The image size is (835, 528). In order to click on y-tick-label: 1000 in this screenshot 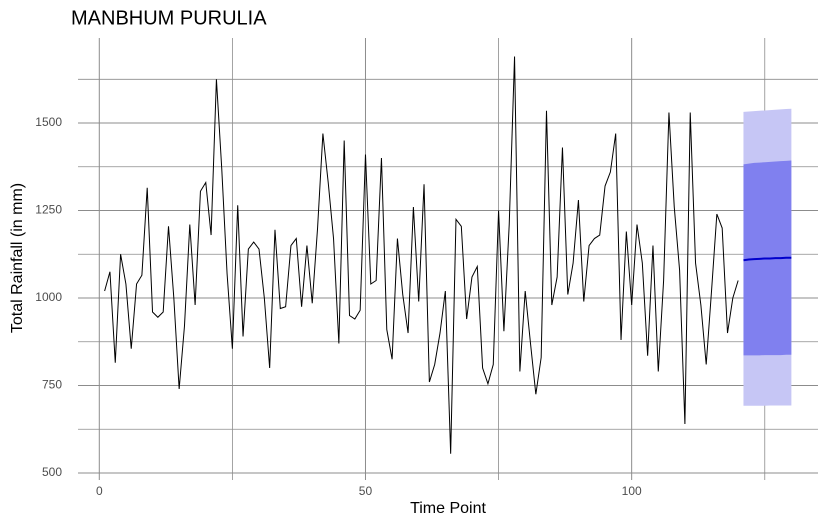, I will do `click(48, 297)`.